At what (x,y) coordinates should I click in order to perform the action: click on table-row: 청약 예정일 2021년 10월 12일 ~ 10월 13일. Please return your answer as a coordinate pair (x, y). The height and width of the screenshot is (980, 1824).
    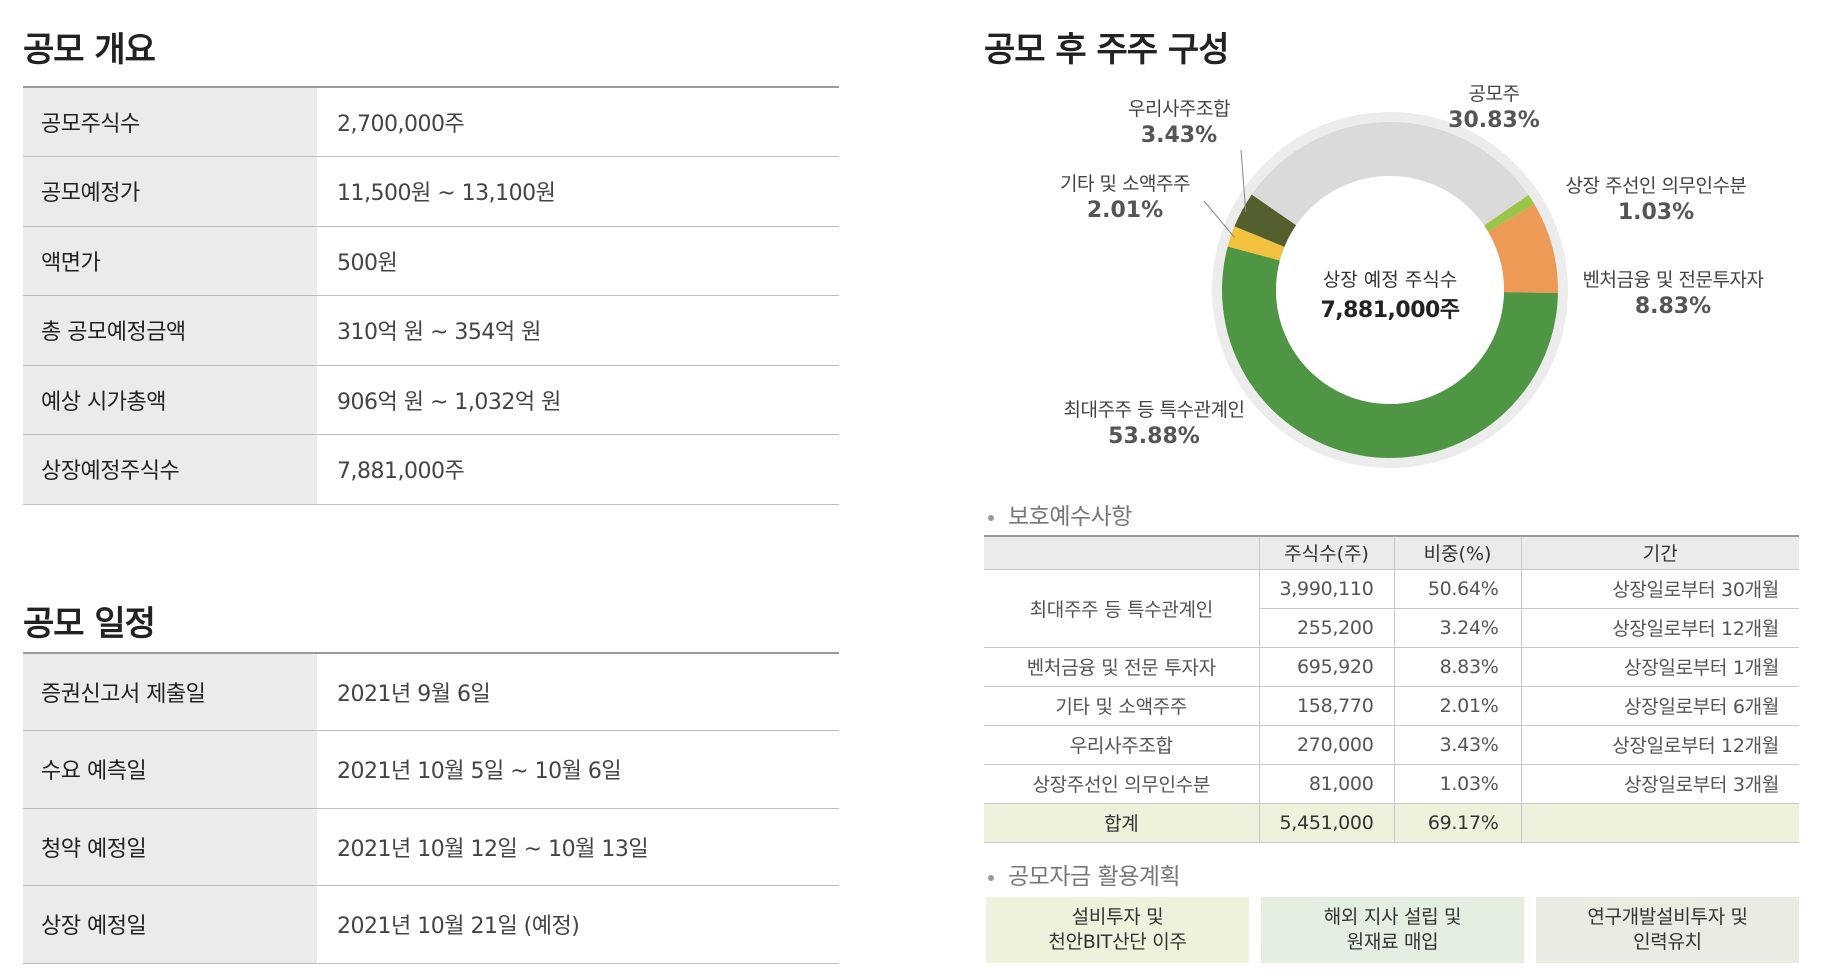
    Looking at the image, I should click on (431, 847).